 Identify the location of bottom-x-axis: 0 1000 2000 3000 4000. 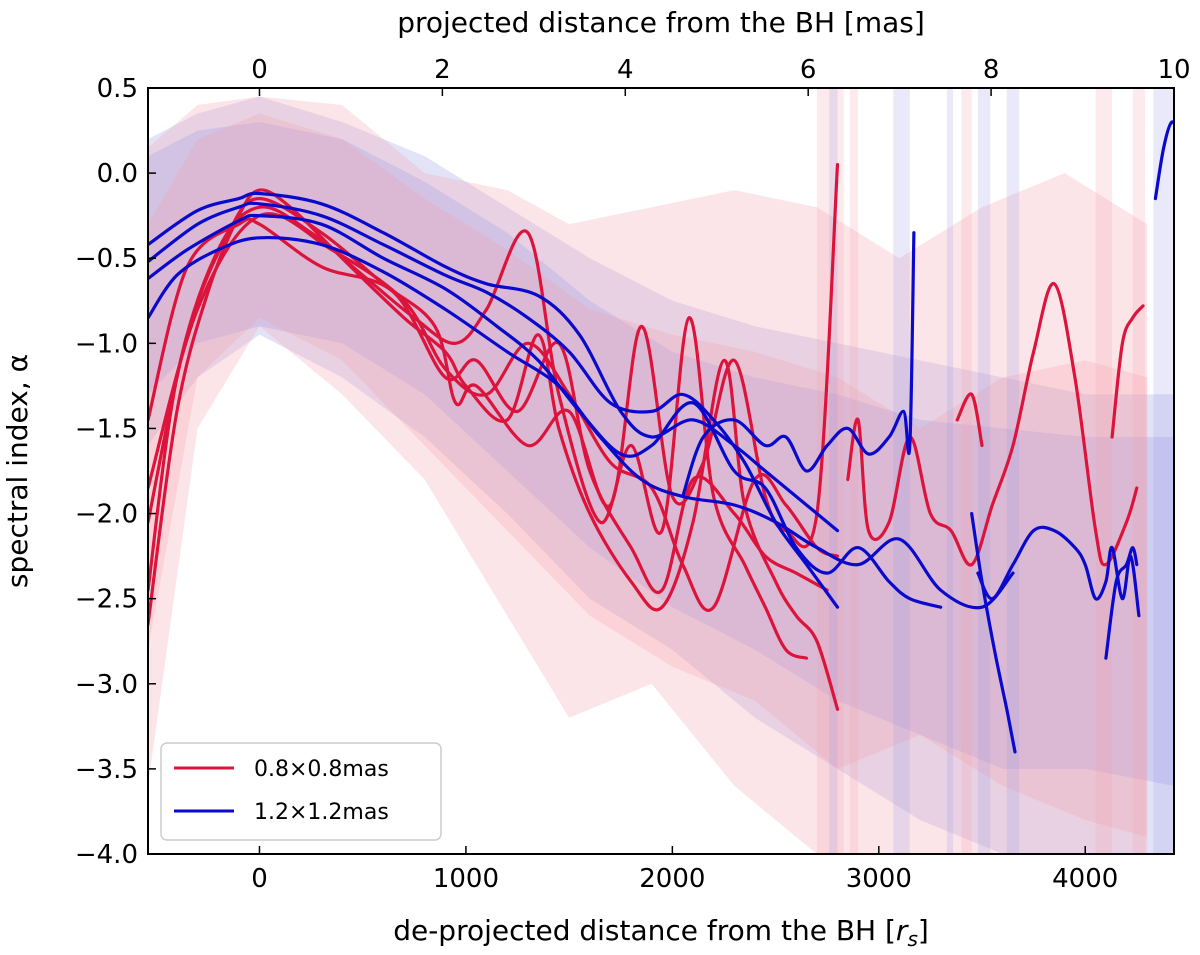
(684, 870).